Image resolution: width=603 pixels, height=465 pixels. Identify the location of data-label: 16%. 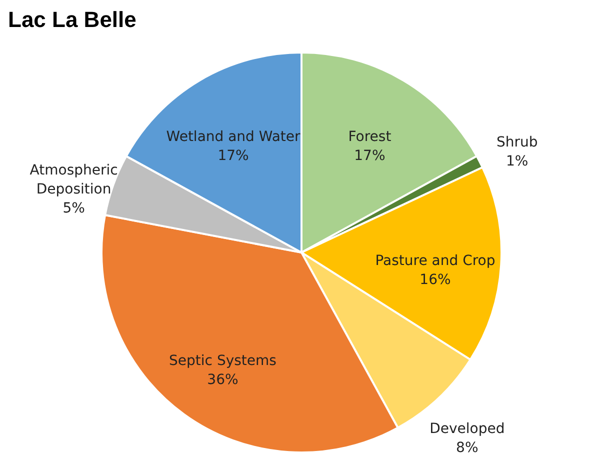
(435, 280).